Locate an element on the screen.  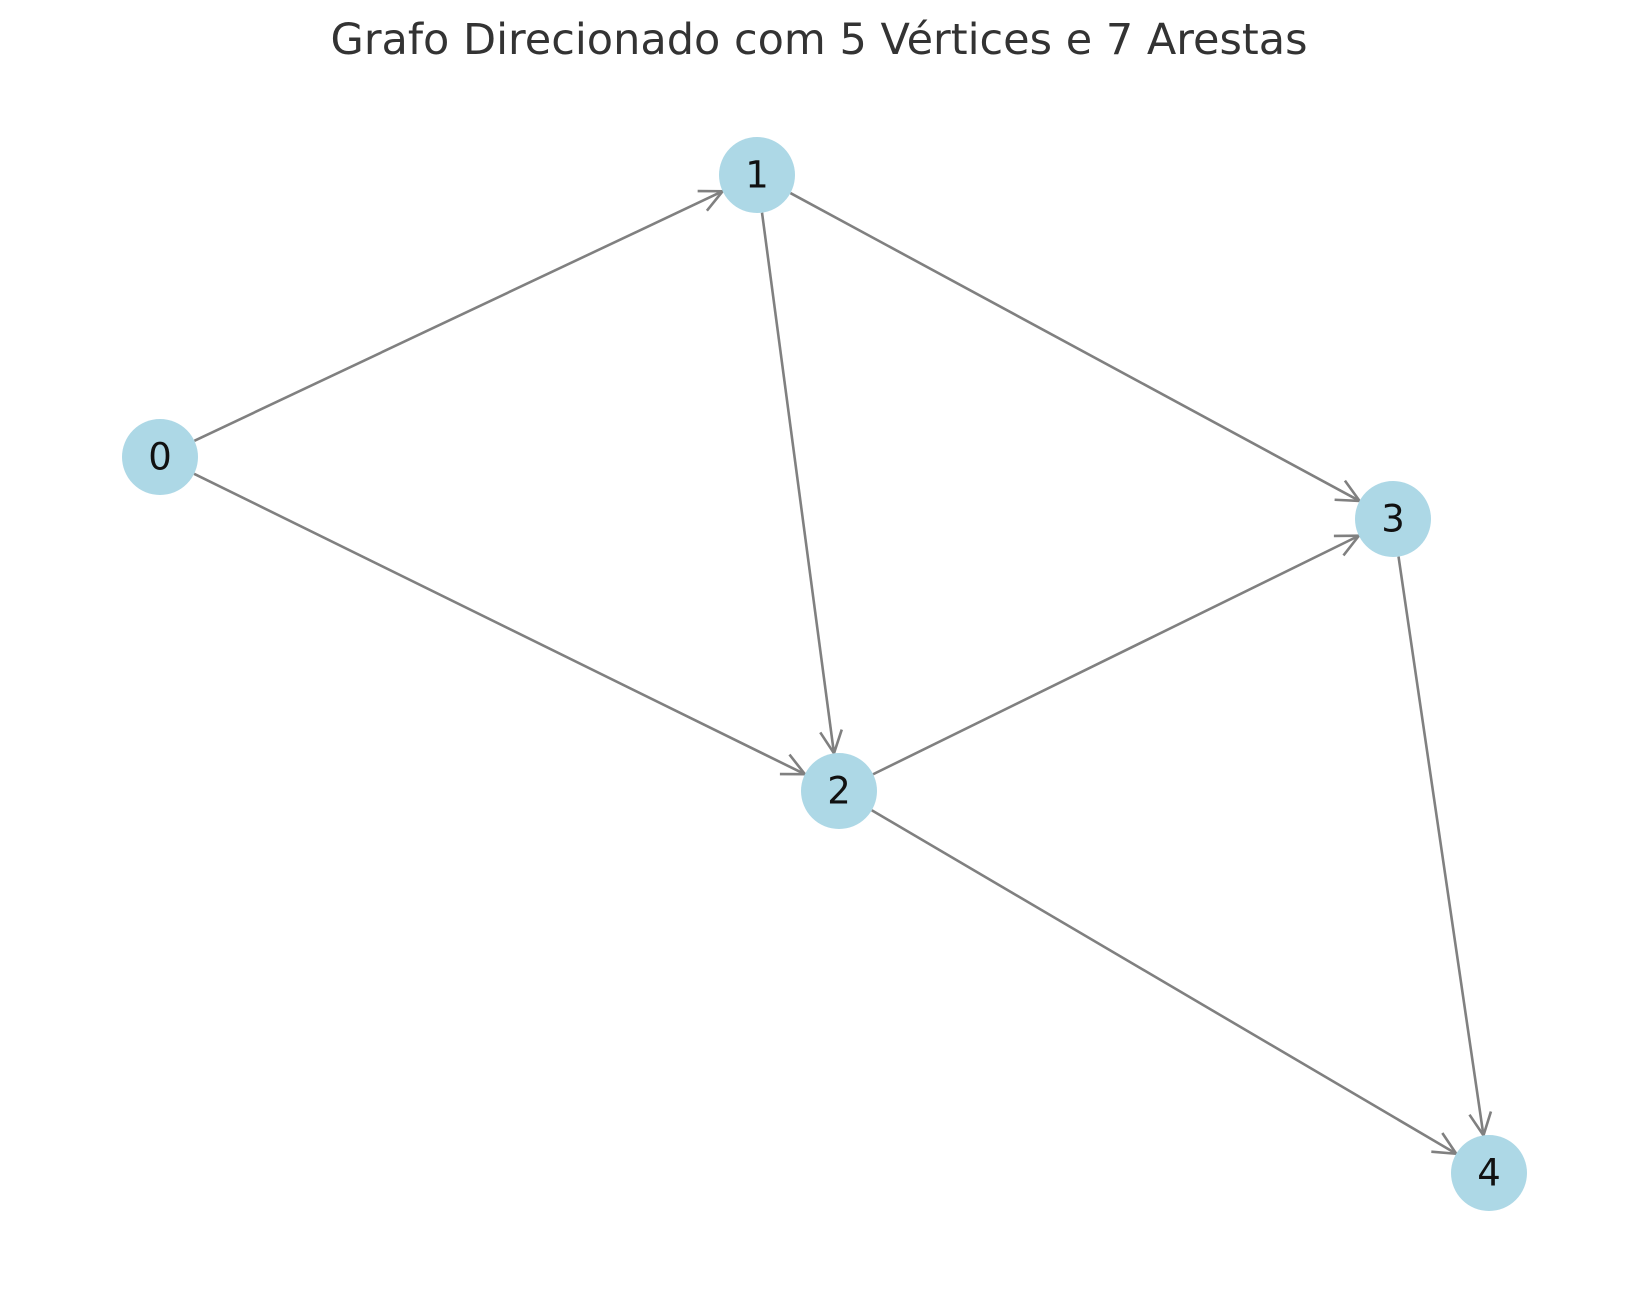
node-1: 1 is located at coordinates (757, 175).